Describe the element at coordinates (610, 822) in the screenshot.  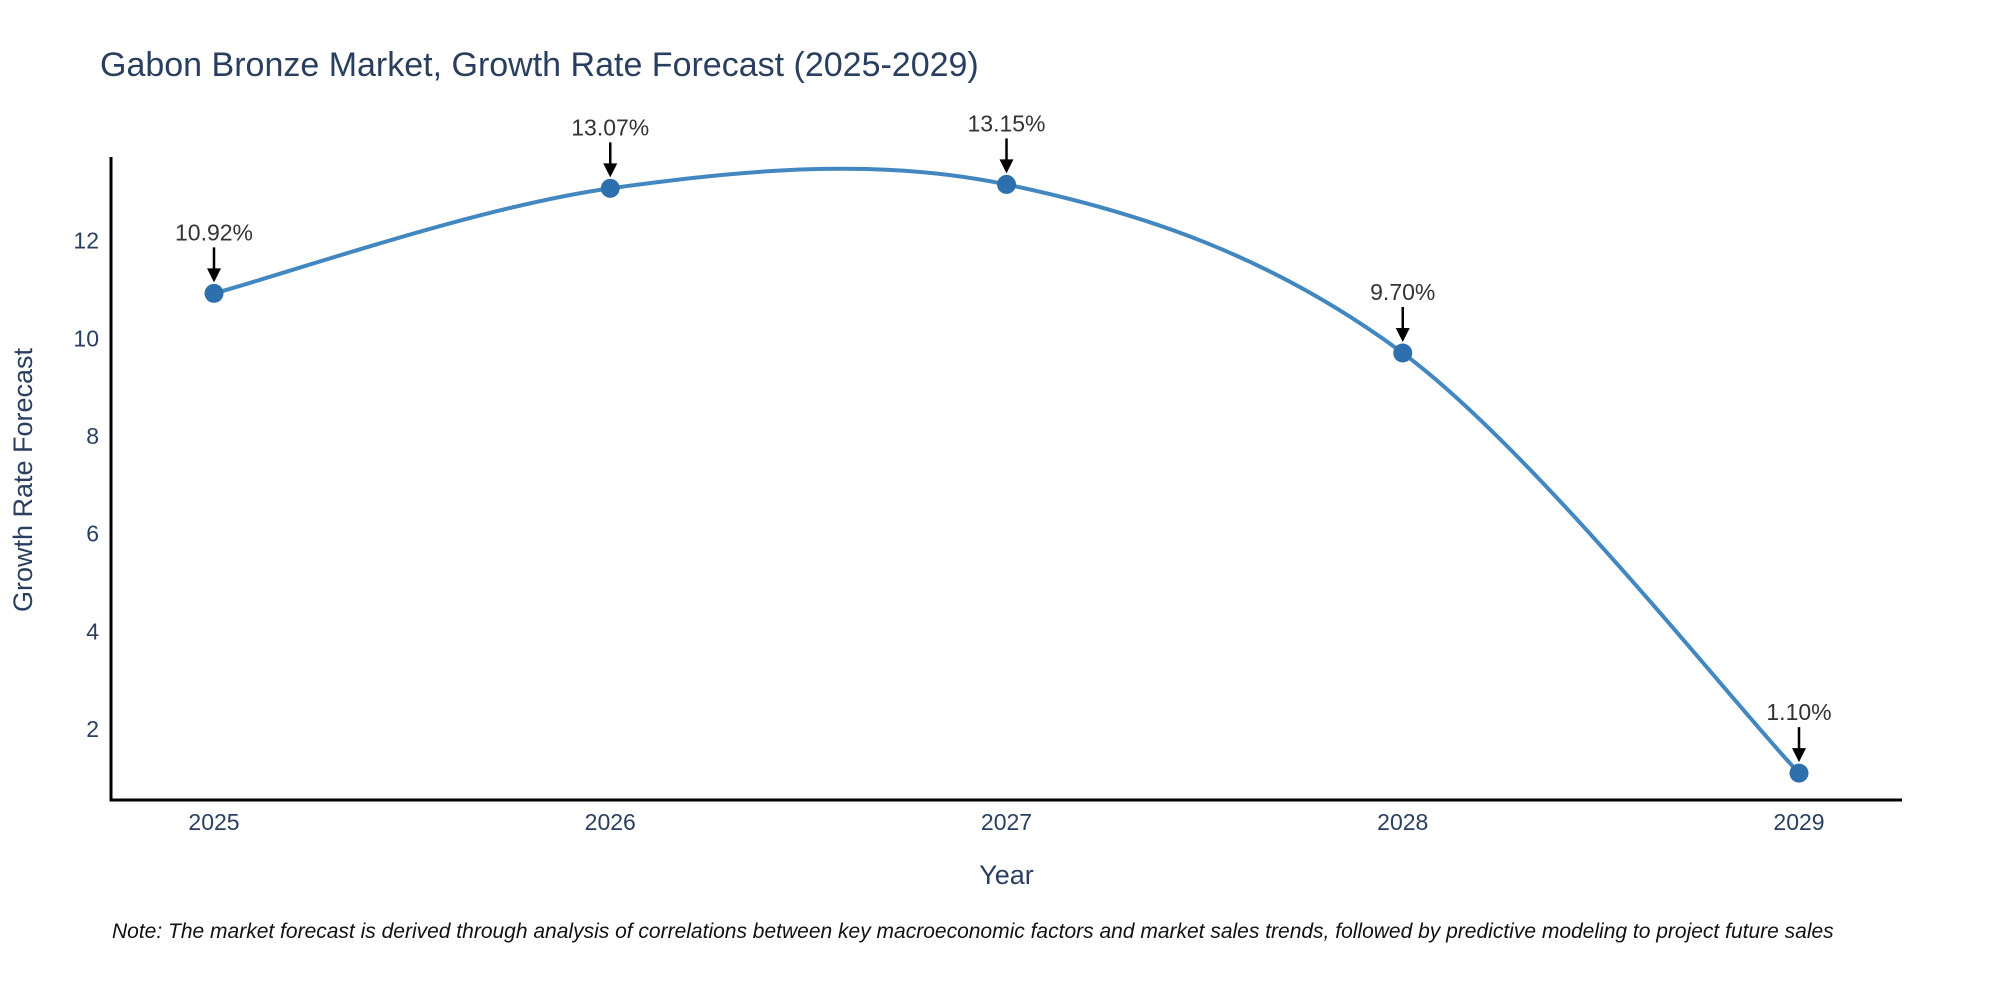
I see `x-tick-label: 2026` at that location.